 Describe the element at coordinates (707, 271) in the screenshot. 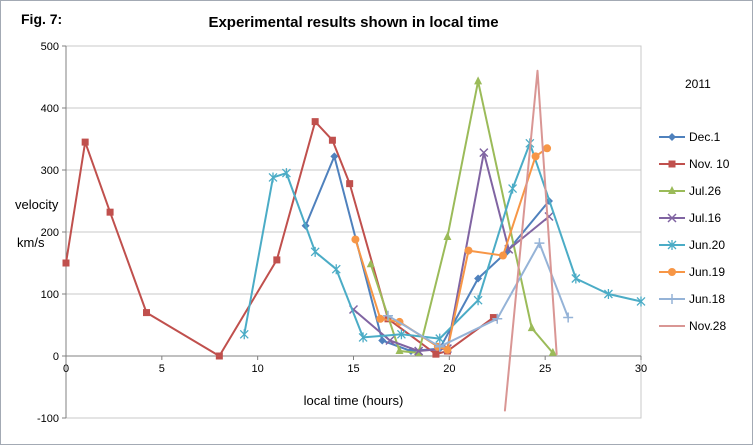

I see `legend-item-label: Jun.19` at that location.